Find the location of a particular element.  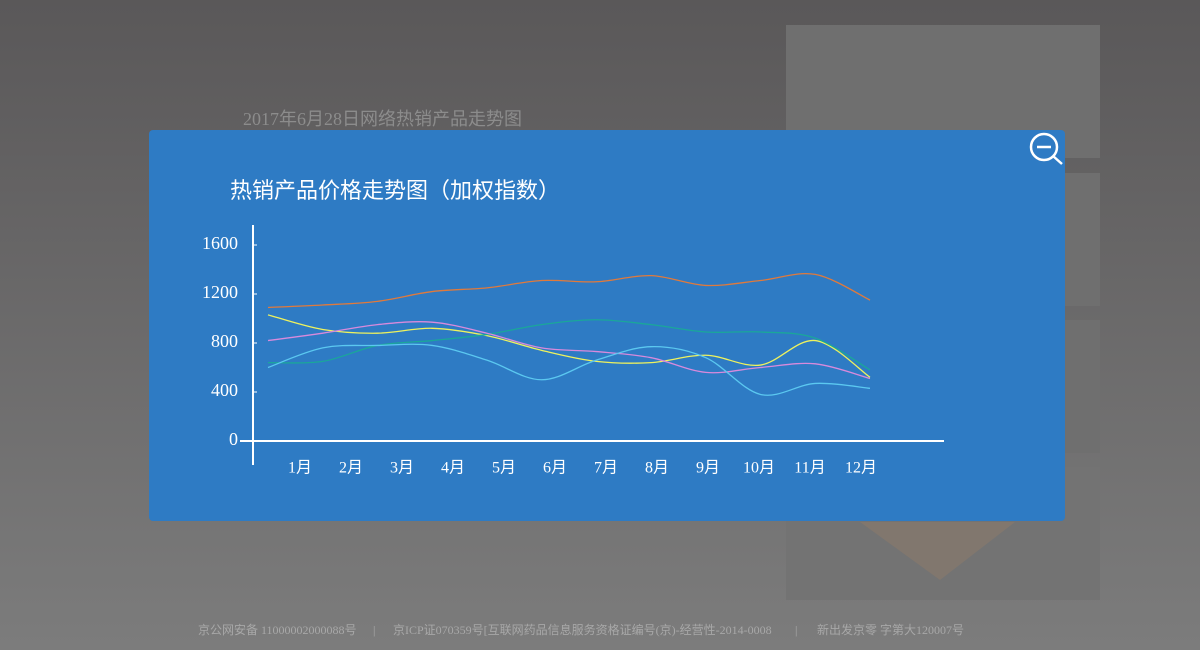

y-tick-label: 1200 is located at coordinates (220, 292).